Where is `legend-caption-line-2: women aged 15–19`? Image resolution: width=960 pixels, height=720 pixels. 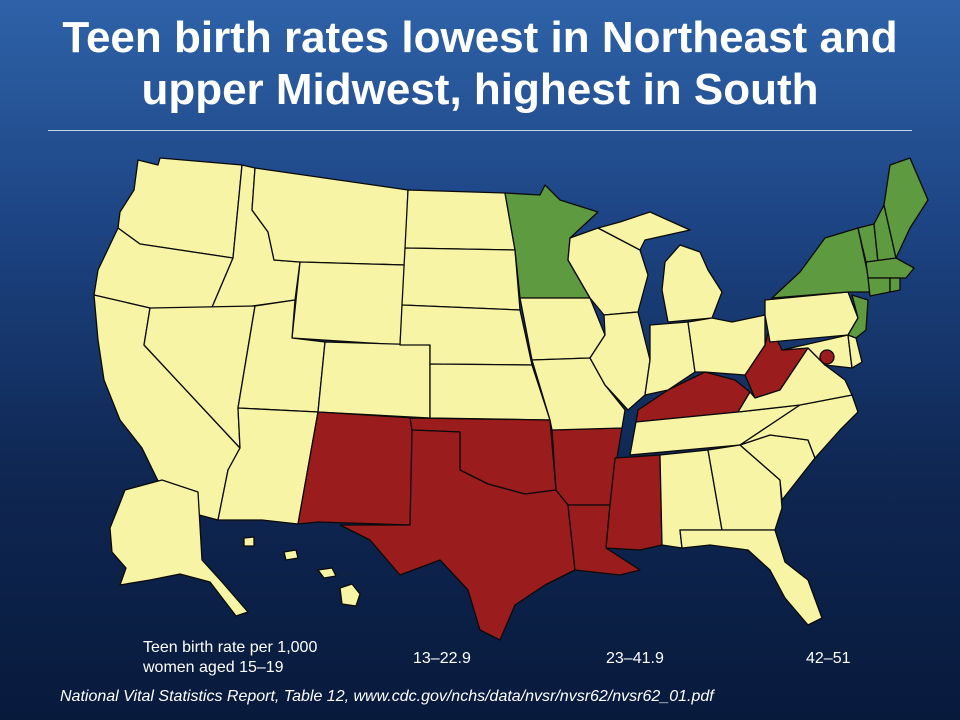 legend-caption-line-2: women aged 15–19 is located at coordinates (213, 667).